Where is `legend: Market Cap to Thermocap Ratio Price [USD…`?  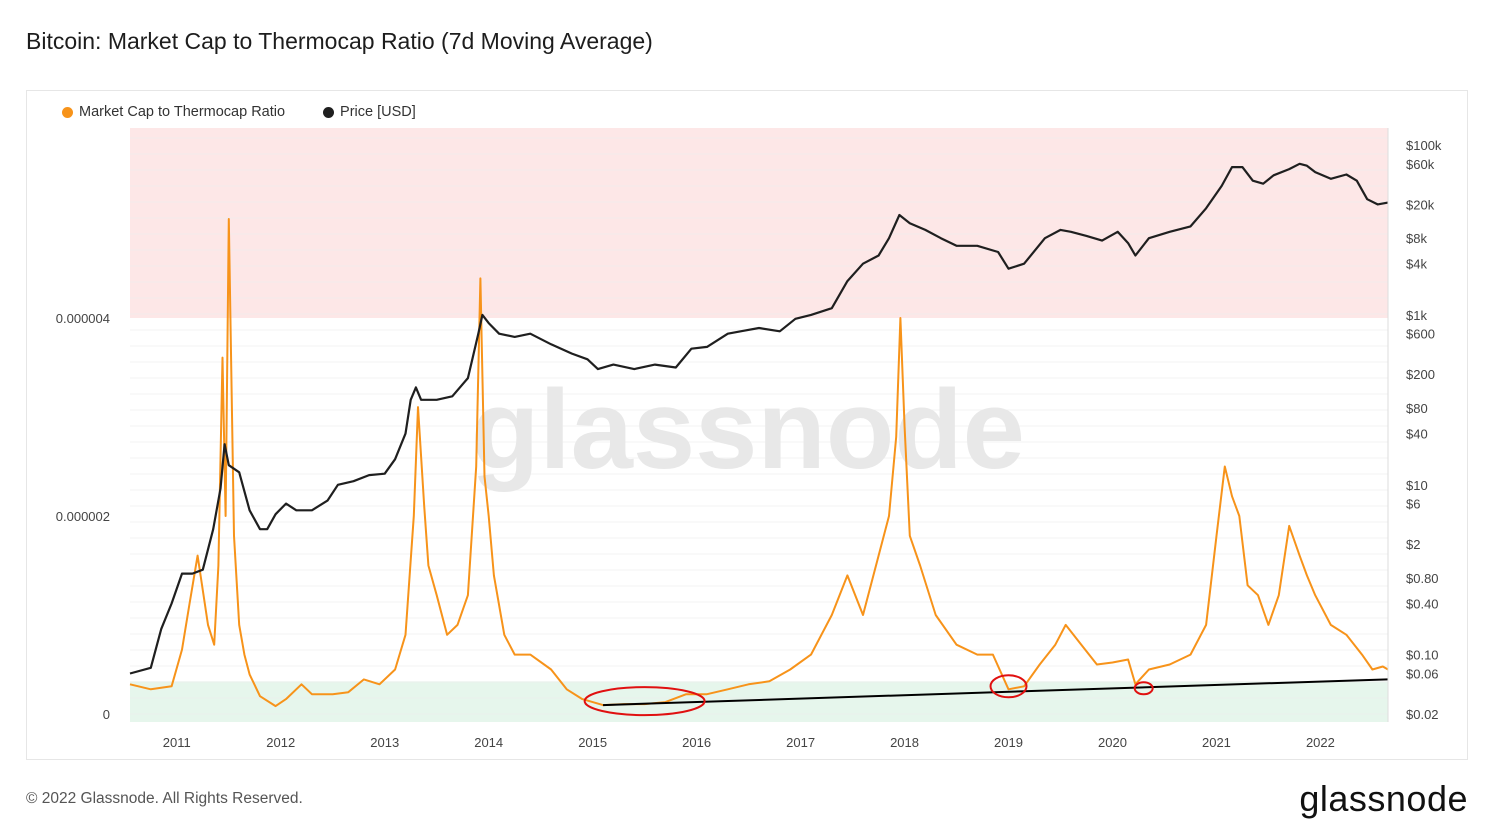
legend: Market Cap to Thermocap Ratio Price [USD… is located at coordinates (239, 112).